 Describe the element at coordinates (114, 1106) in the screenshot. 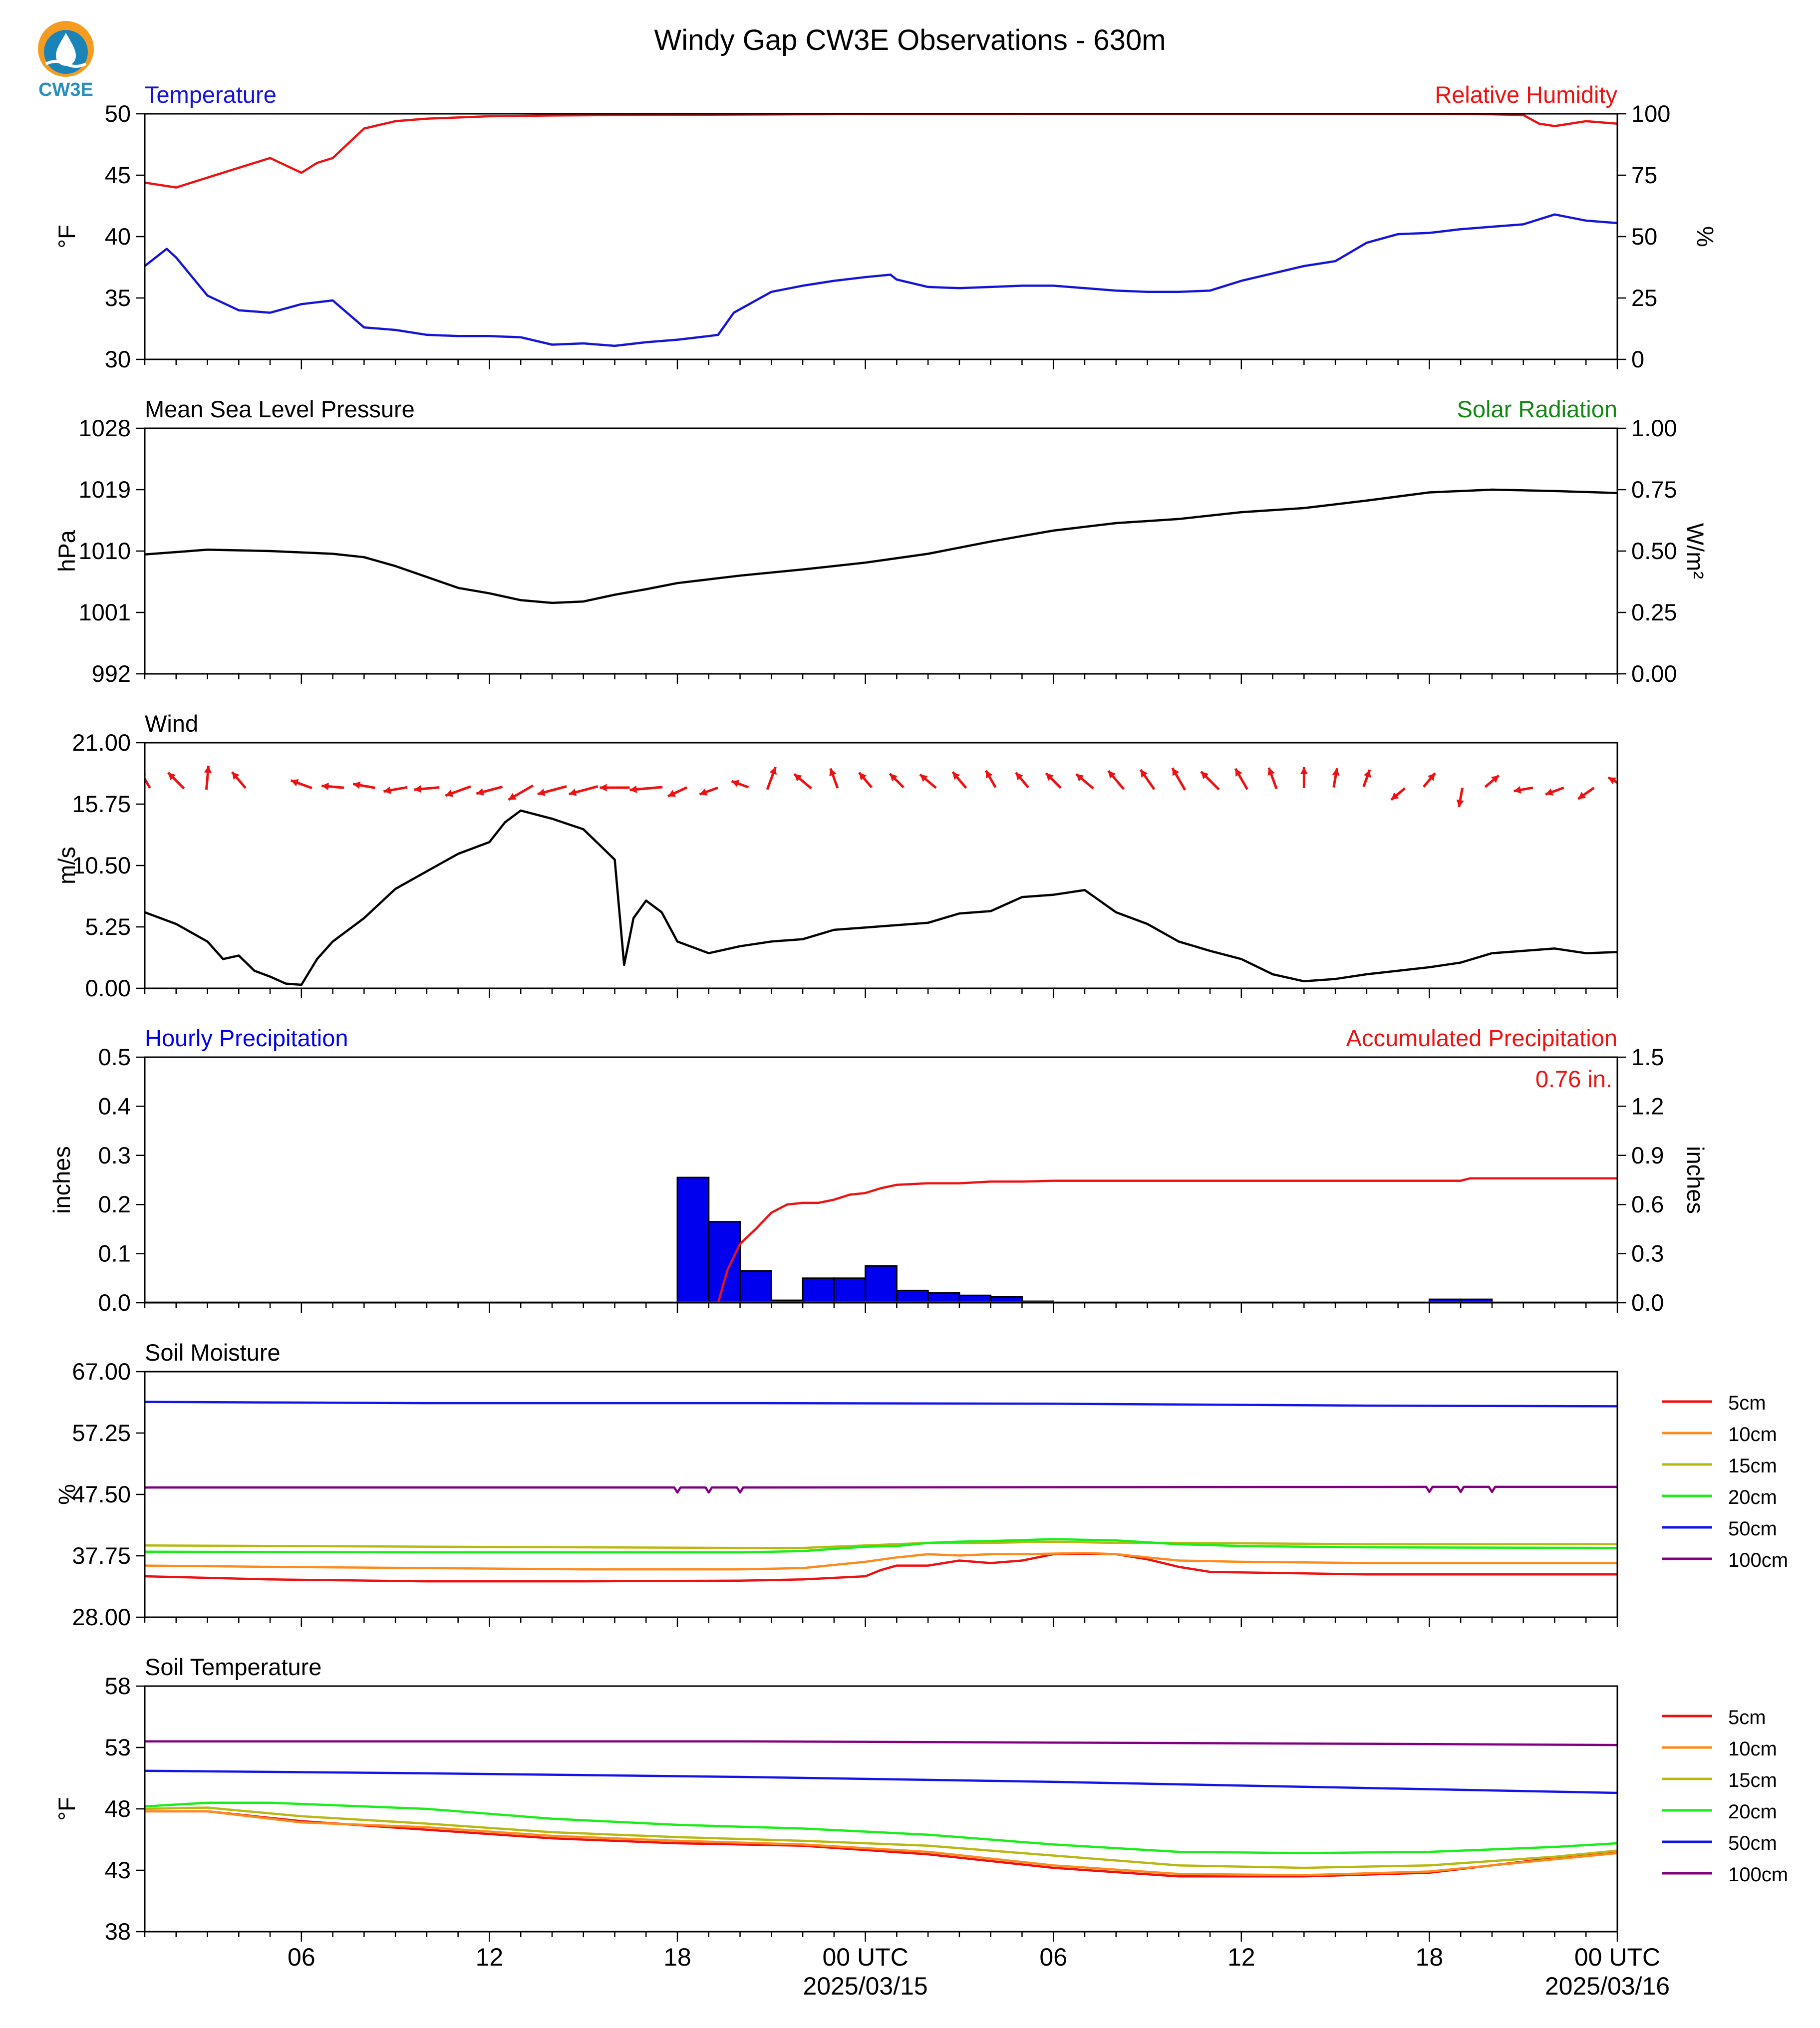

I see `y-tick-label-left: 0.4` at that location.